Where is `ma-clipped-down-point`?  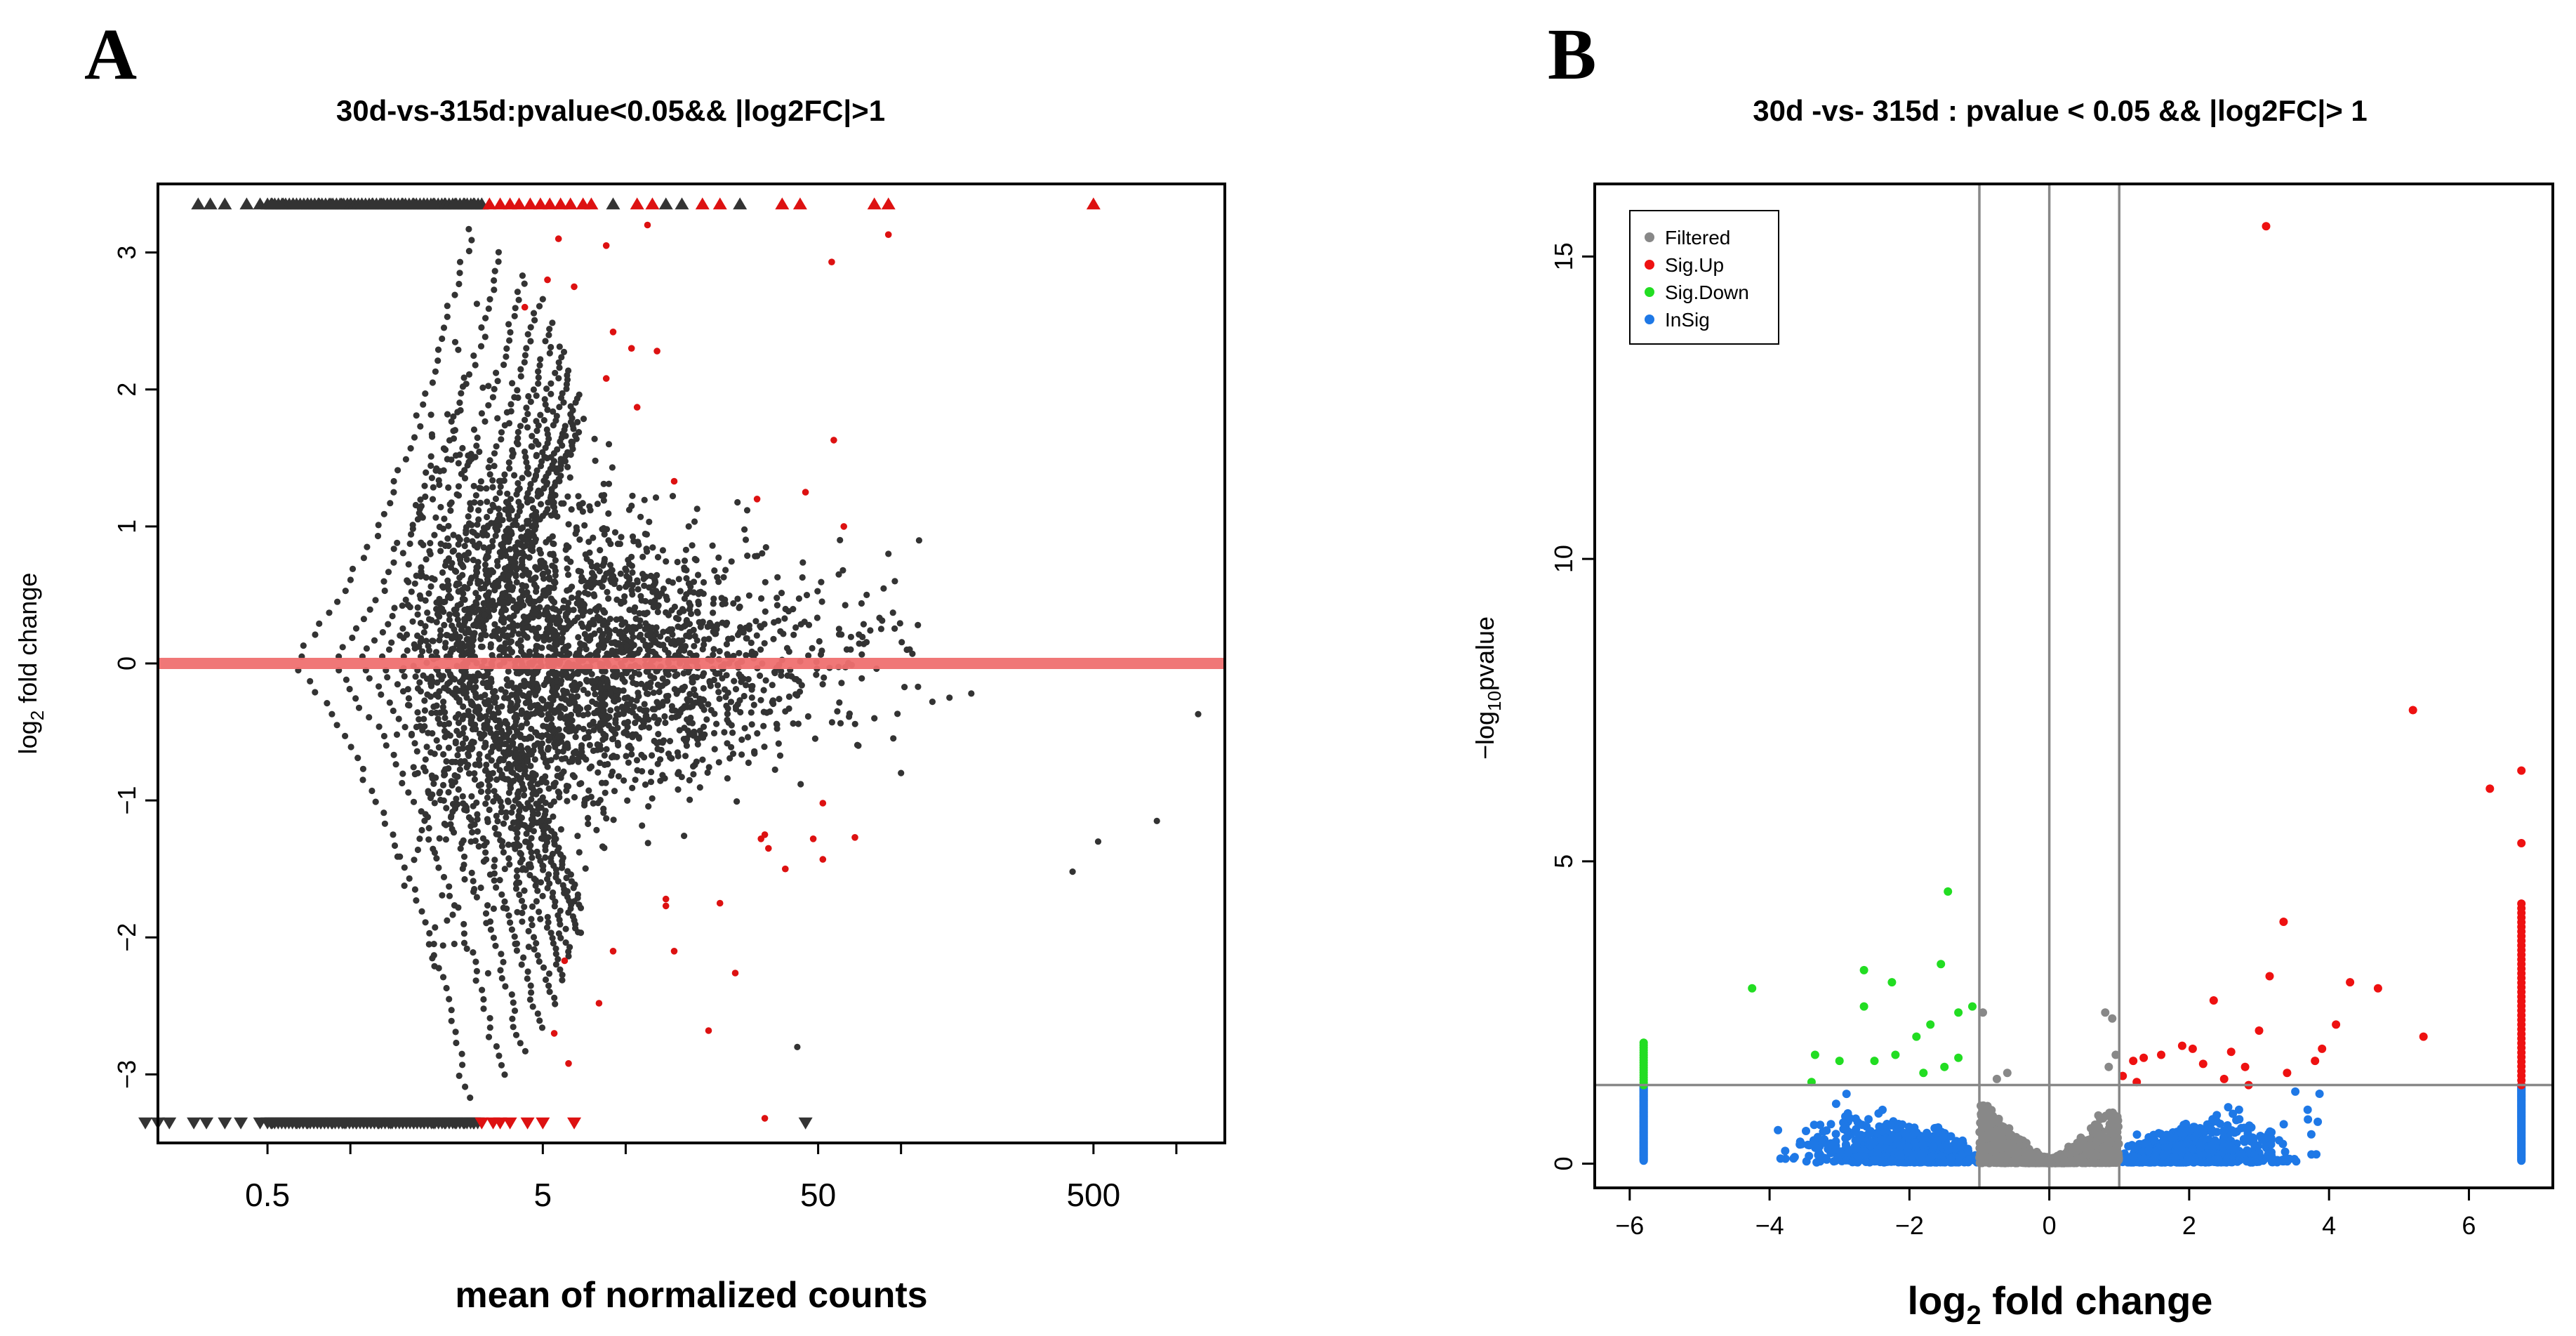
ma-clipped-down-point is located at coordinates (207, 1123).